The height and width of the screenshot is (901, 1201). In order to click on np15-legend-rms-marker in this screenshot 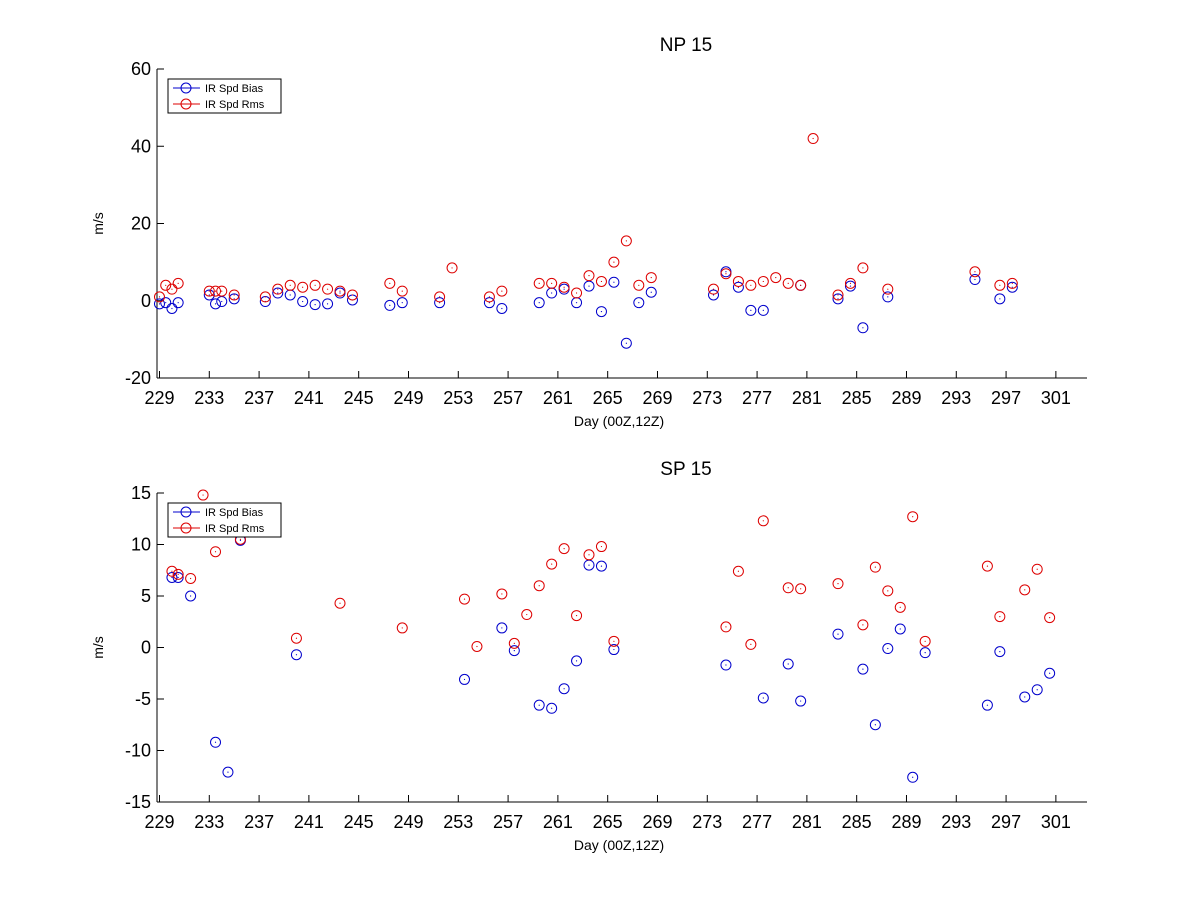, I will do `click(186, 104)`.